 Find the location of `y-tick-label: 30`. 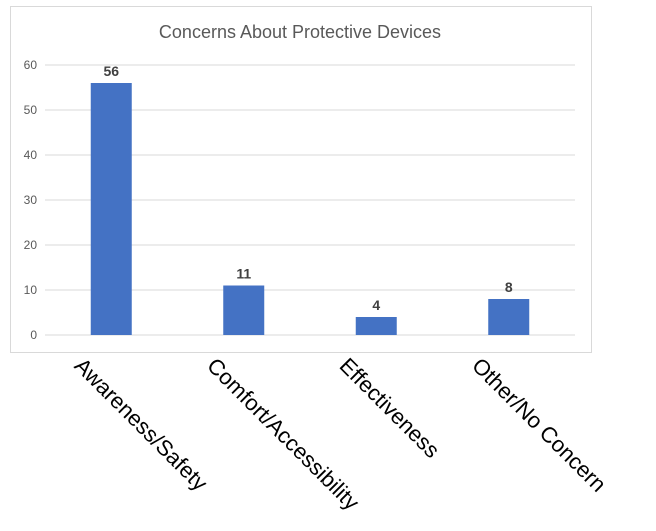

y-tick-label: 30 is located at coordinates (31, 200).